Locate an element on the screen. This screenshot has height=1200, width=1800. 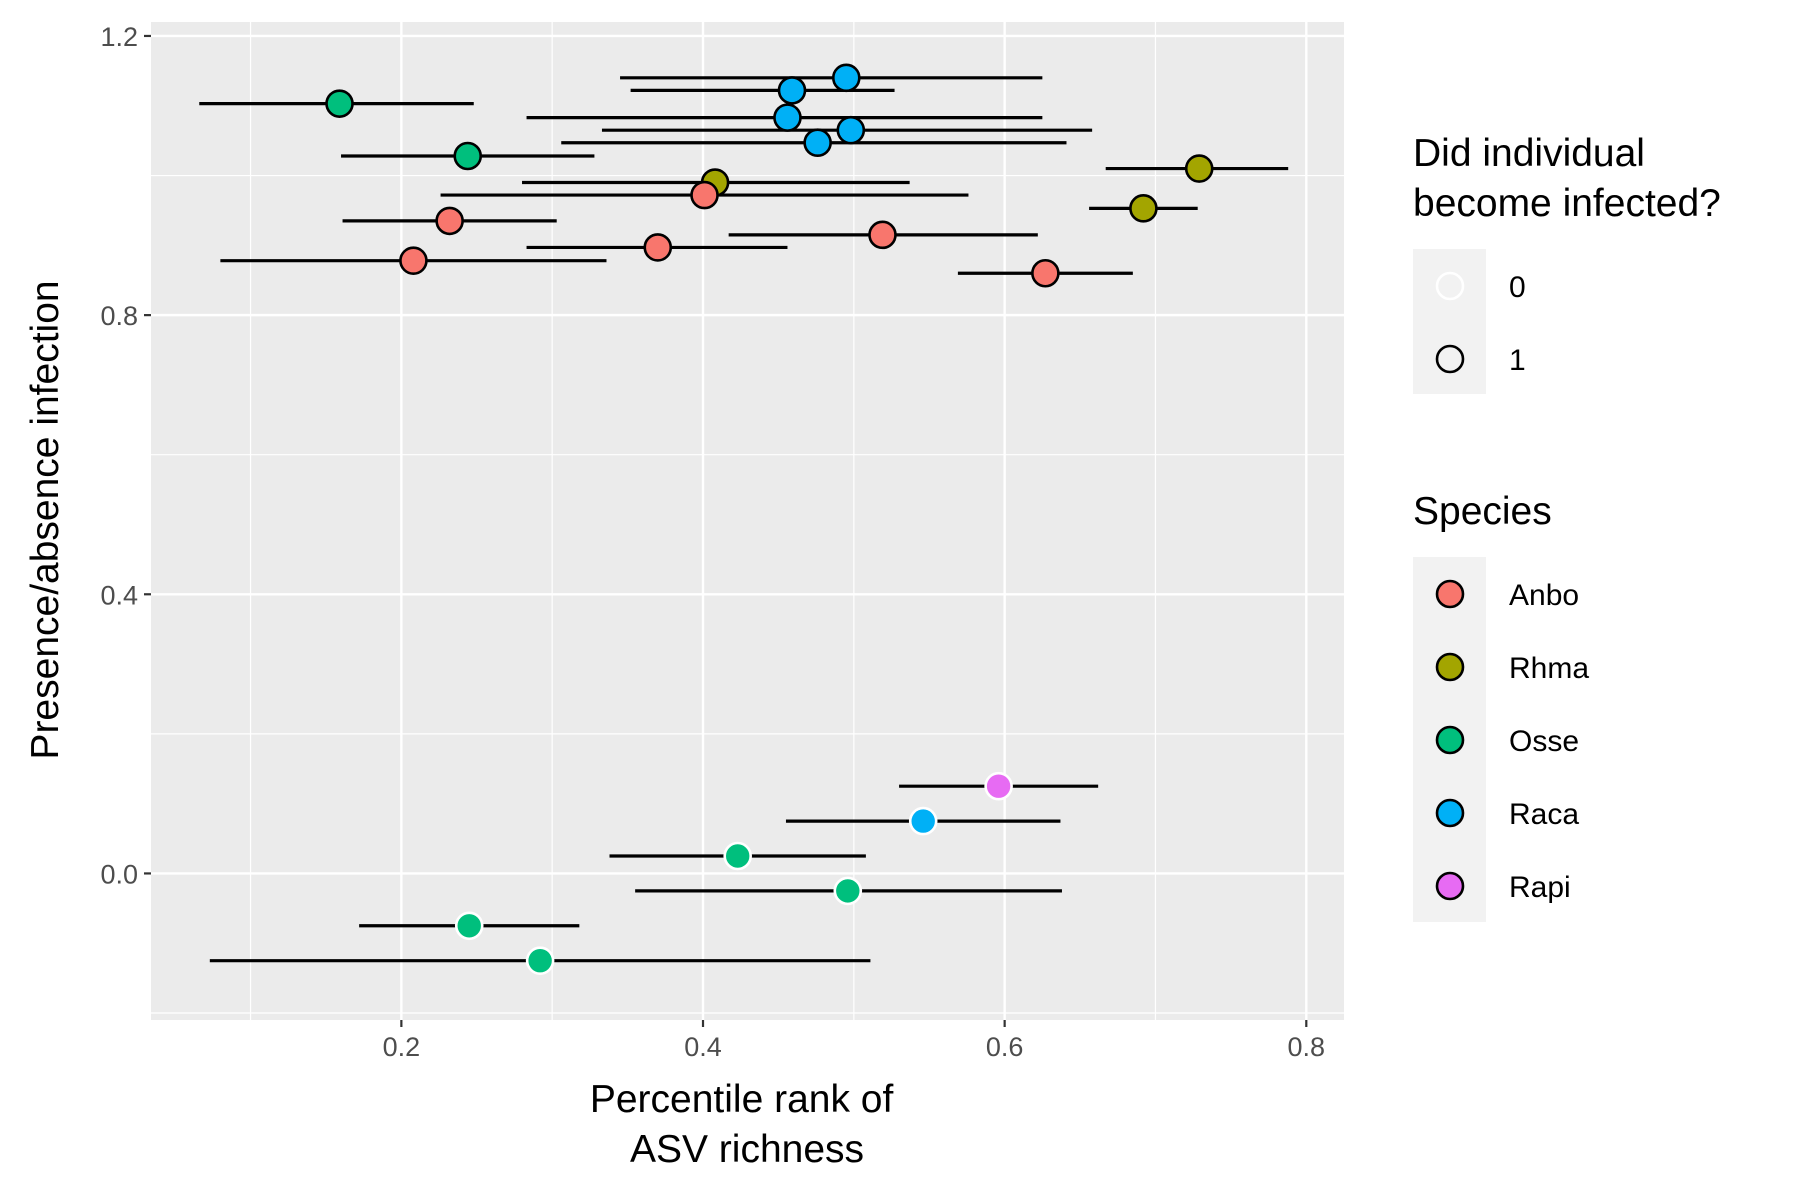
y-axis-title: Presence/absence infection is located at coordinates (45, 519).